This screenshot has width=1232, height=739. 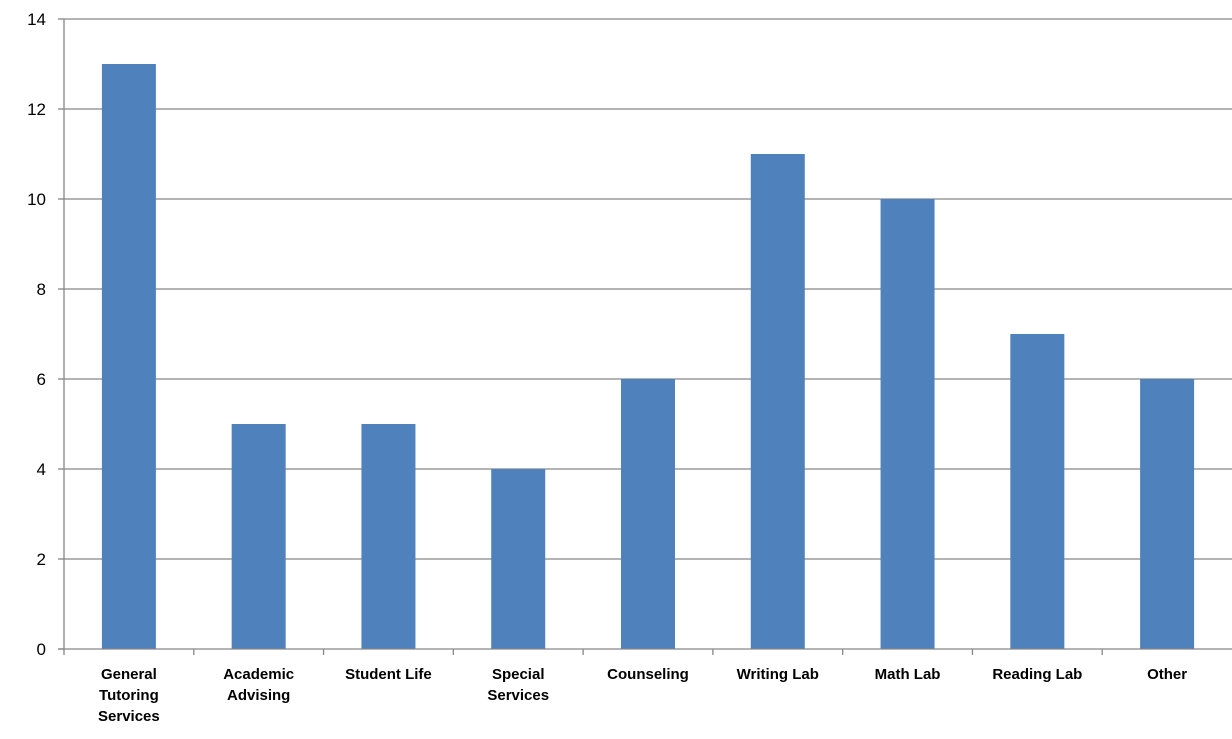 I want to click on x-tick-label: Reading Lab, so click(x=1037, y=674).